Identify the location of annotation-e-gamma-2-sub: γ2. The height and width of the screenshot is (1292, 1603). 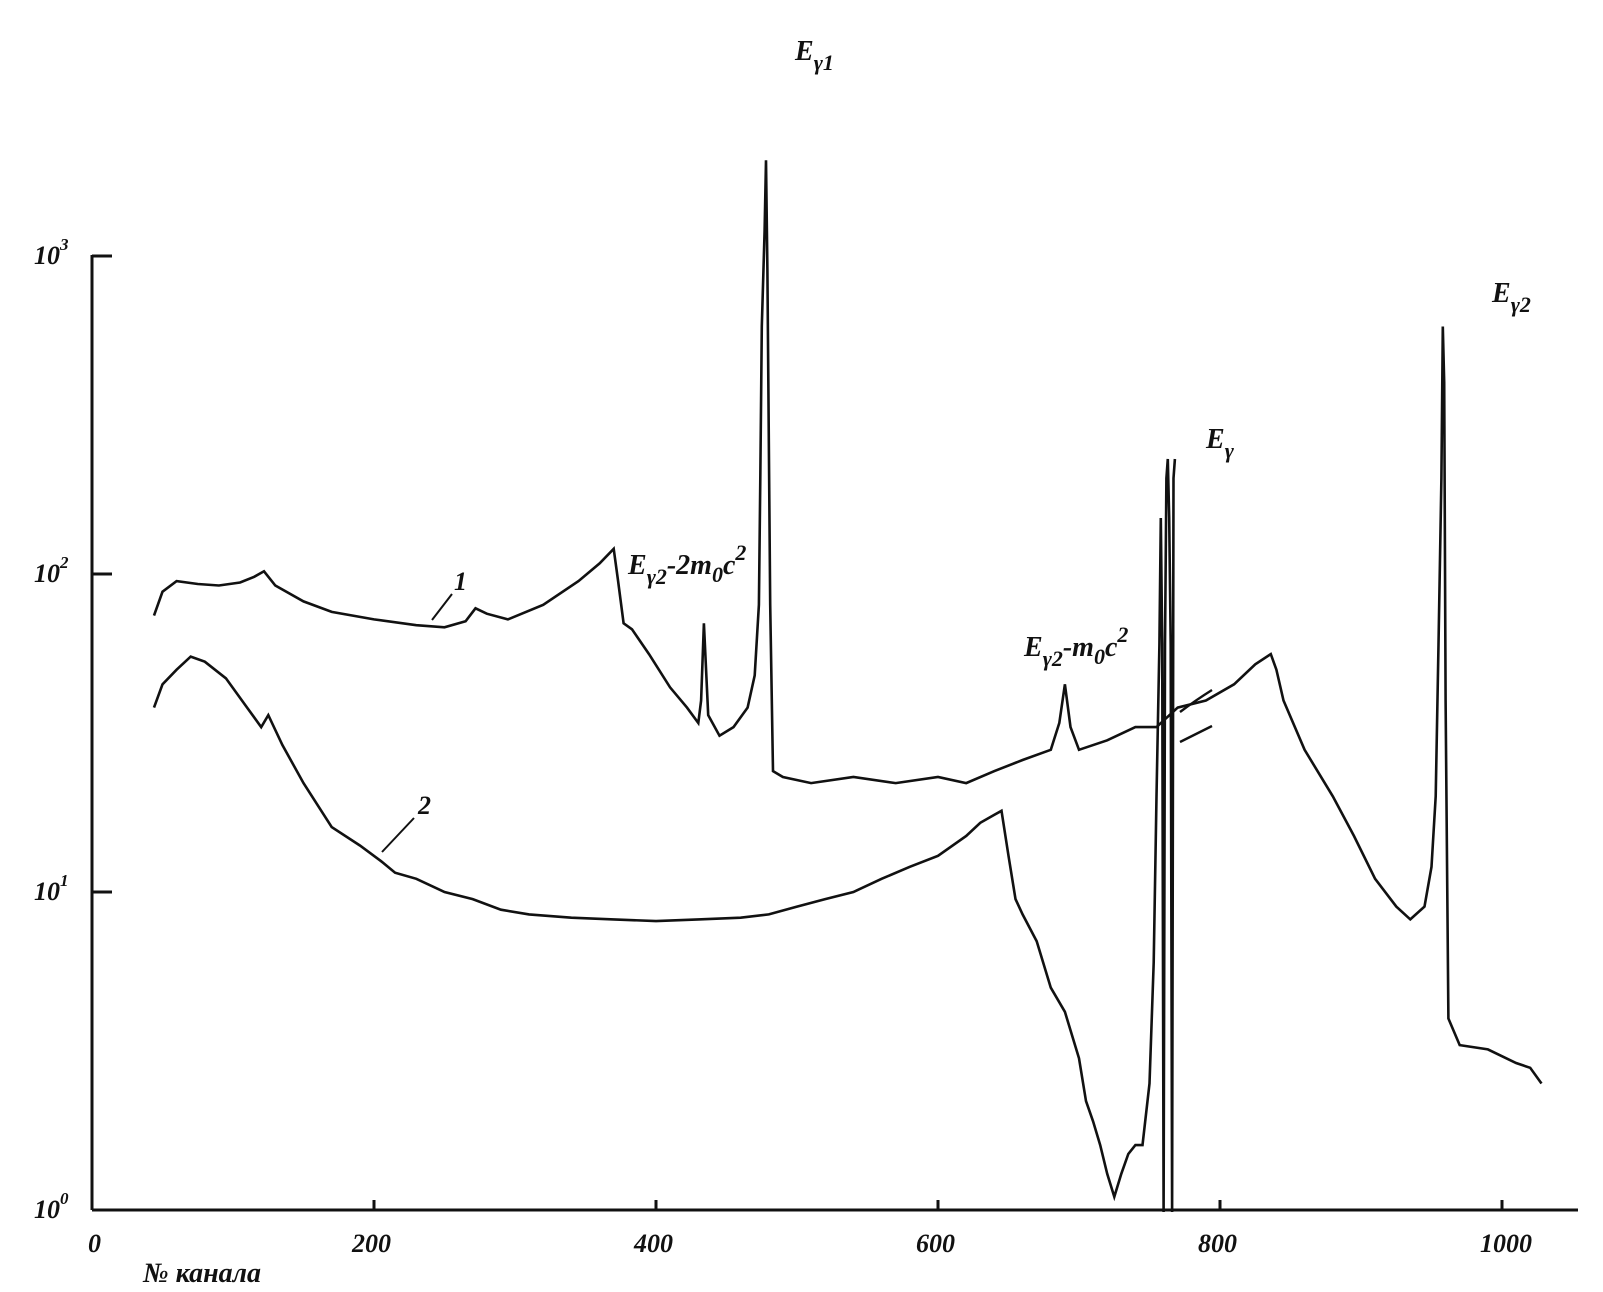
(1521, 304).